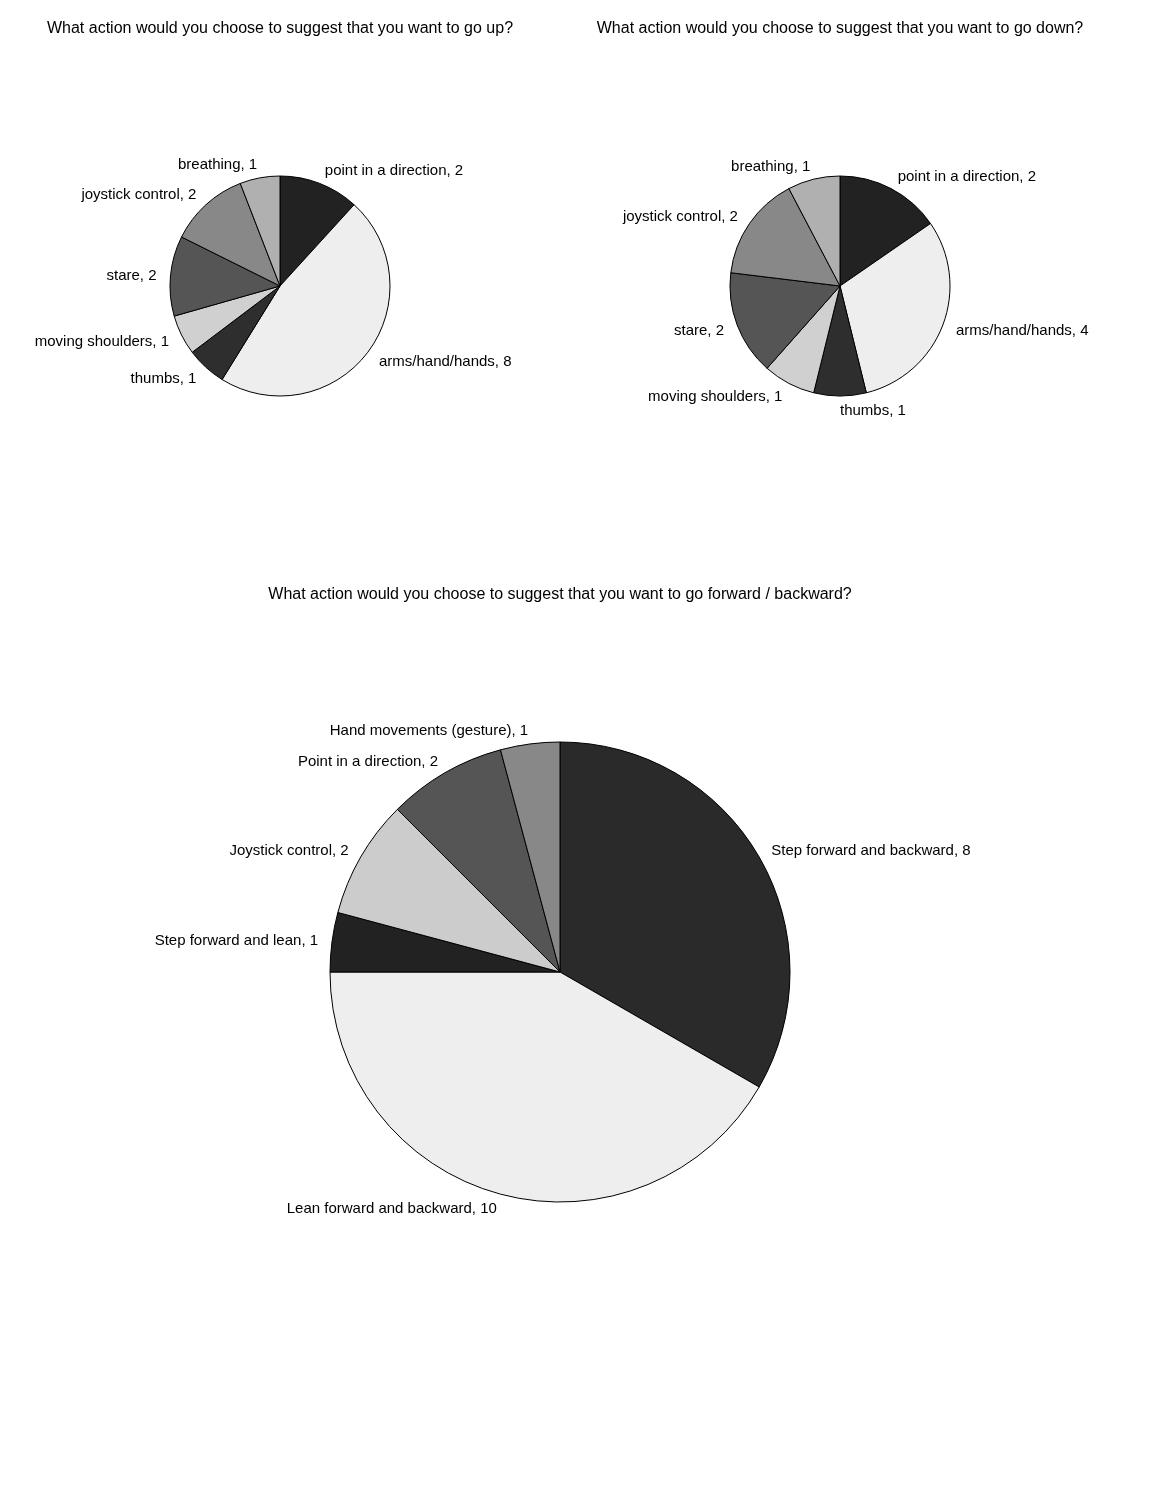 Image resolution: width=1162 pixels, height=1492 pixels. I want to click on slice-label: arms/hand/hands, 8, so click(445, 360).